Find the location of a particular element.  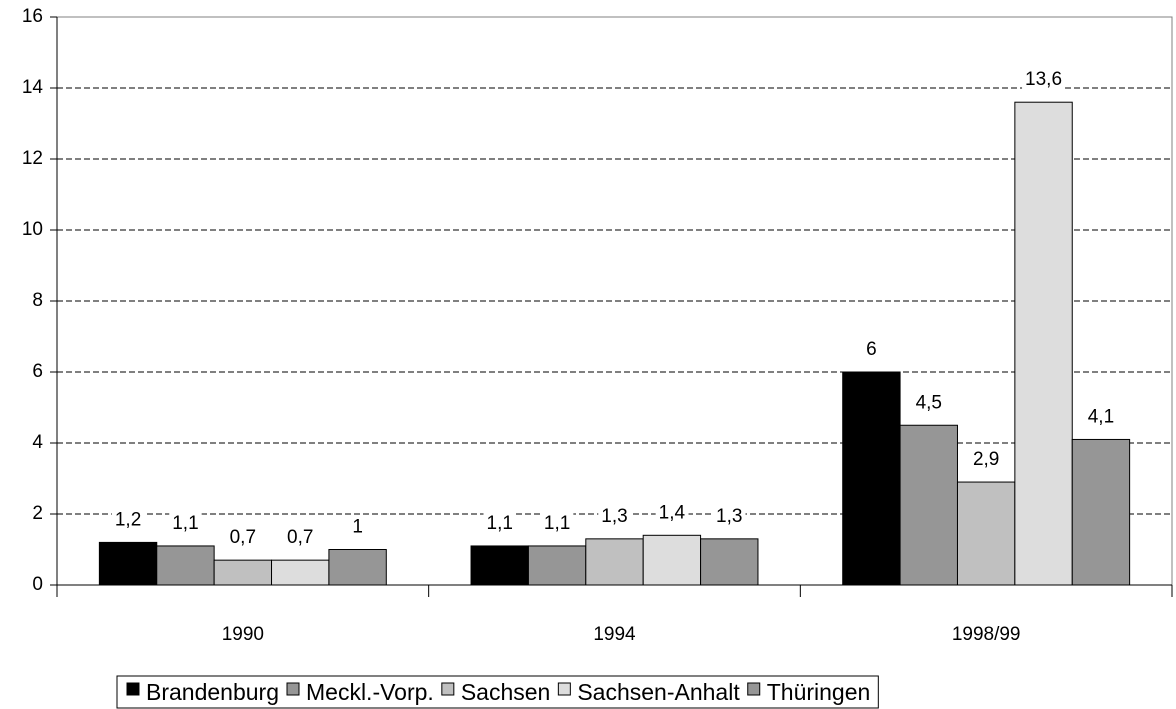

legend-label: Sachsen is located at coordinates (506, 692).